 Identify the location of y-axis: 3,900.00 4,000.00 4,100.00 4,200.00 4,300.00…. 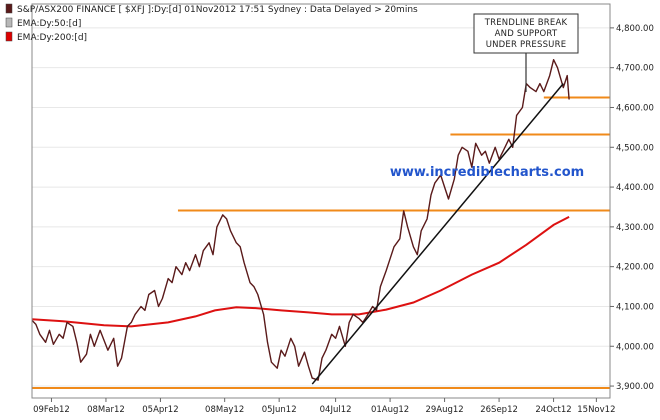
(632, 208).